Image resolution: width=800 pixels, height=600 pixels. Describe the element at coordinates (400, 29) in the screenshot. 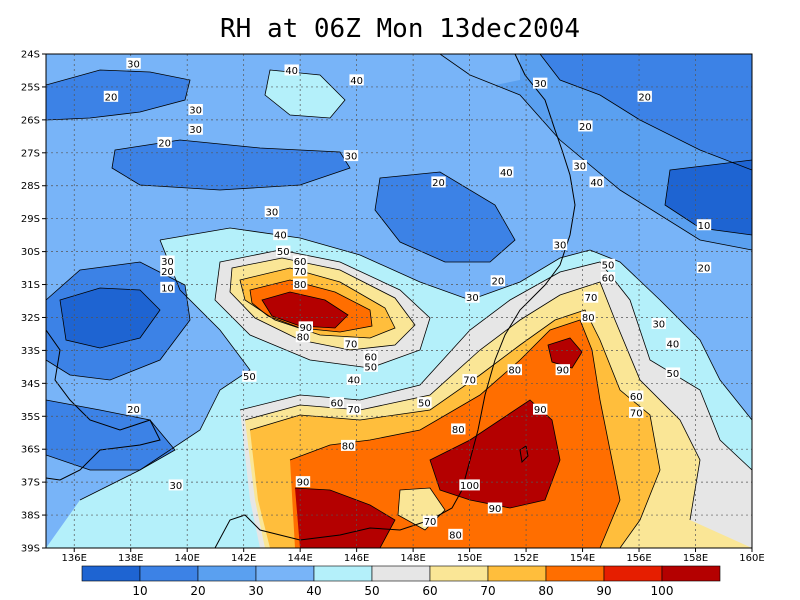

I see `map-title: RH at 06Z Mon 13dec2004` at that location.